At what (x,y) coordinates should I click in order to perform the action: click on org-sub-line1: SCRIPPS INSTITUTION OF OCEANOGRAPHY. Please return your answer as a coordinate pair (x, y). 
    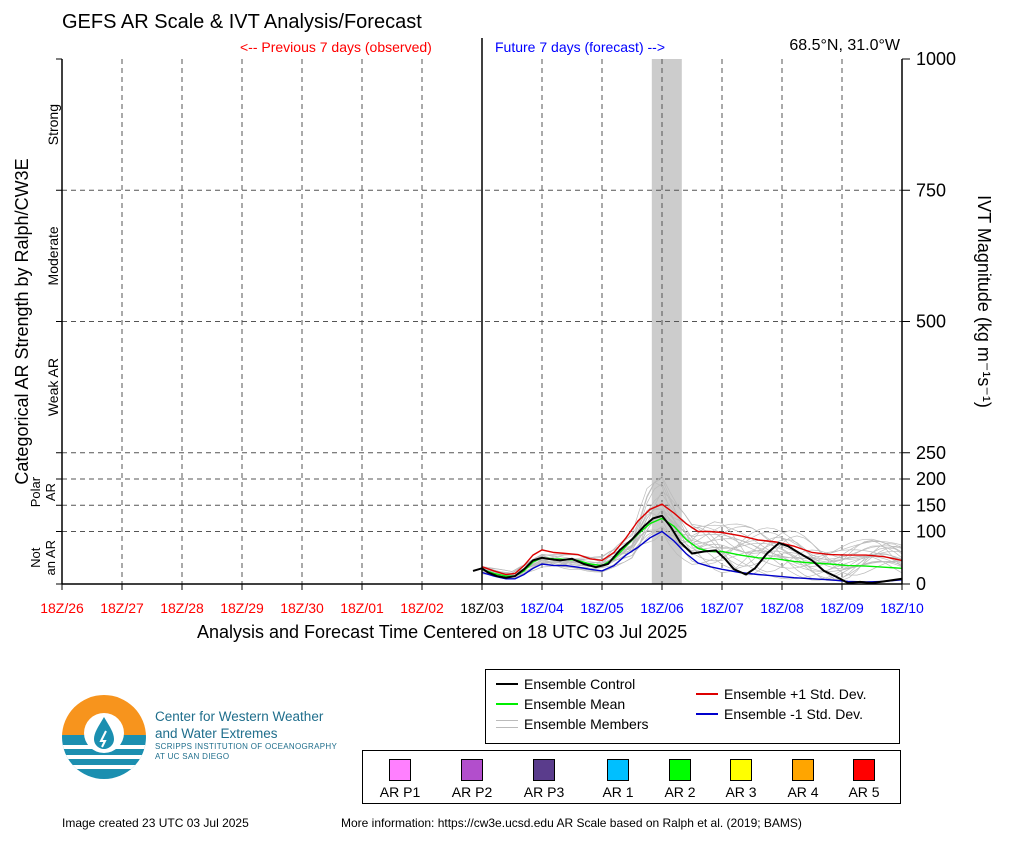
    Looking at the image, I should click on (246, 746).